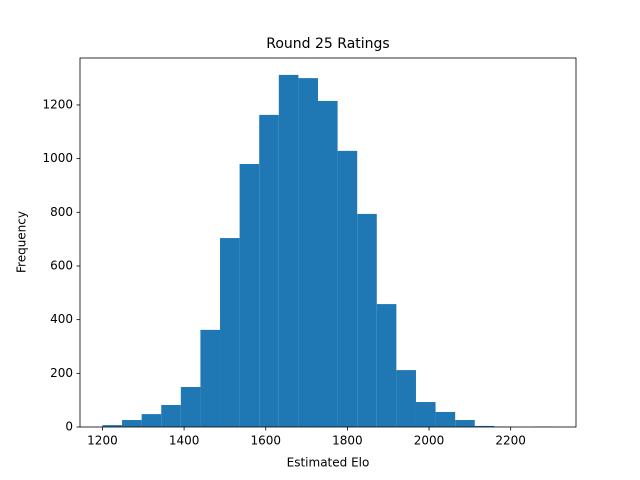 This screenshot has width=640, height=480. What do you see at coordinates (328, 463) in the screenshot?
I see `x-axis-label: Estimated Elo` at bounding box center [328, 463].